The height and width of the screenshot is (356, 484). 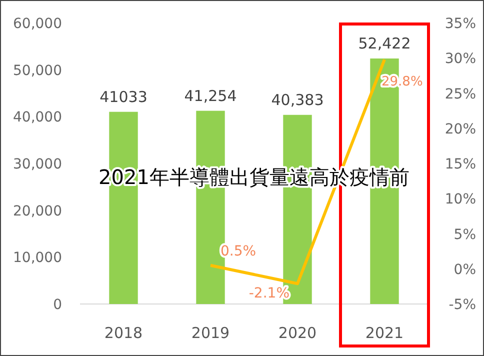 What do you see at coordinates (462, 305) in the screenshot?
I see `y2-tick-label: -5%` at bounding box center [462, 305].